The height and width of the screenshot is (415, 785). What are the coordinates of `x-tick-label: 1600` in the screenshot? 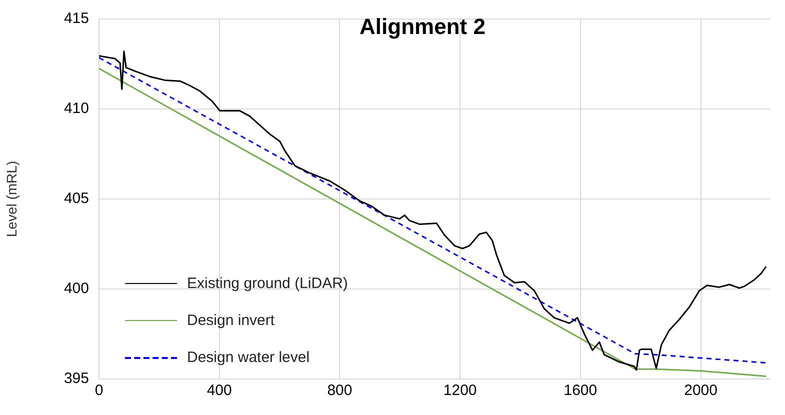 It's located at (581, 391).